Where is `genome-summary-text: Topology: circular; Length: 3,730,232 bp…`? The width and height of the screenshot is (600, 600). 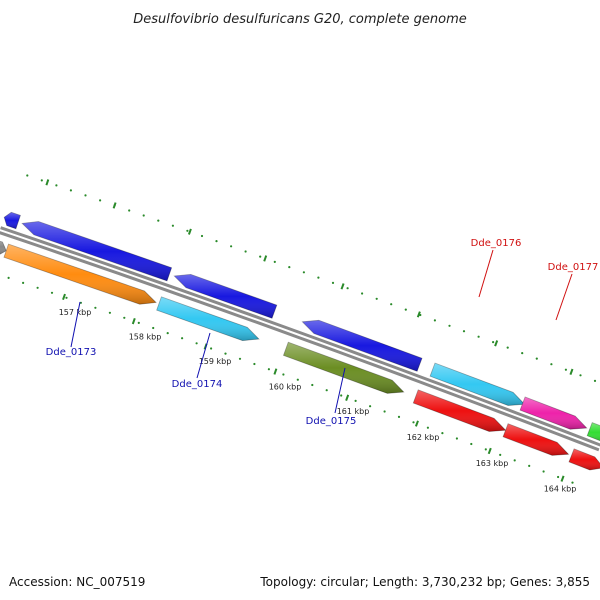 genome-summary-text: Topology: circular; Length: 3,730,232 bp… is located at coordinates (424, 582).